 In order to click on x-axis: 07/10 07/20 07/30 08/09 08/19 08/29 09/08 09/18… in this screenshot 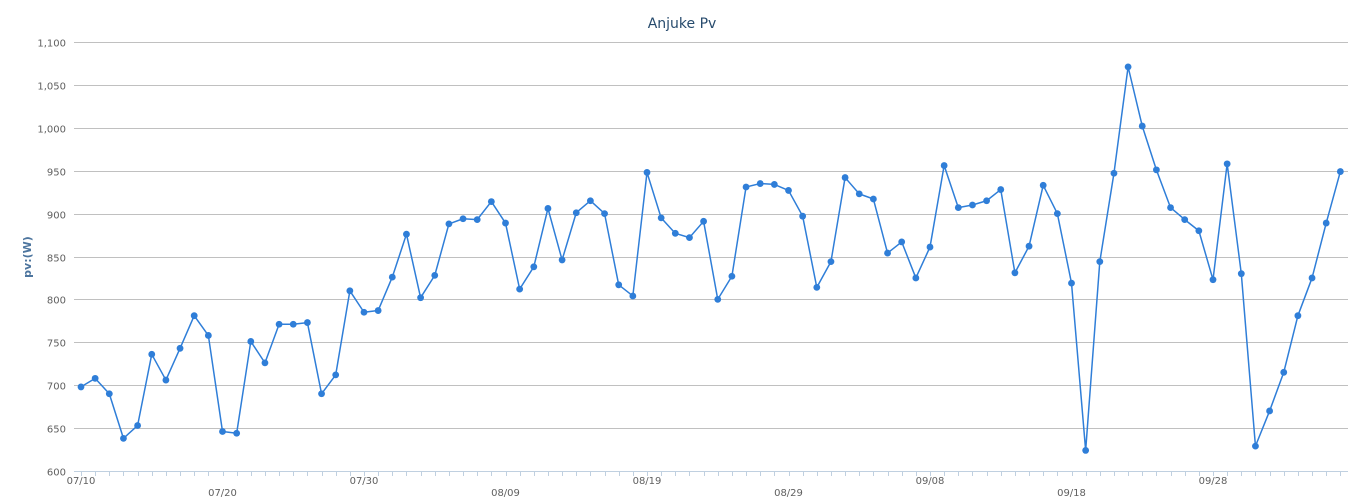, I will do `click(707, 485)`.